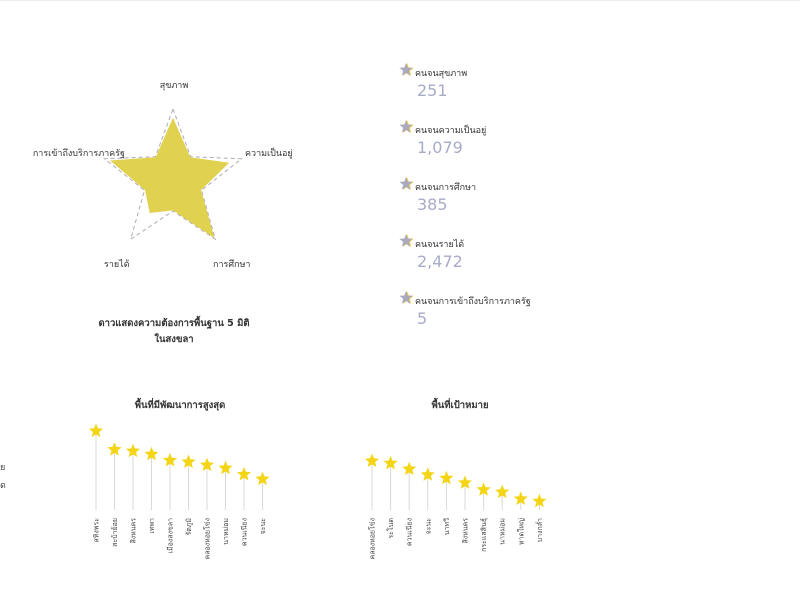 The width and height of the screenshot is (800, 589). Describe the element at coordinates (432, 90) in the screenshot. I see `stat-value: 251` at that location.